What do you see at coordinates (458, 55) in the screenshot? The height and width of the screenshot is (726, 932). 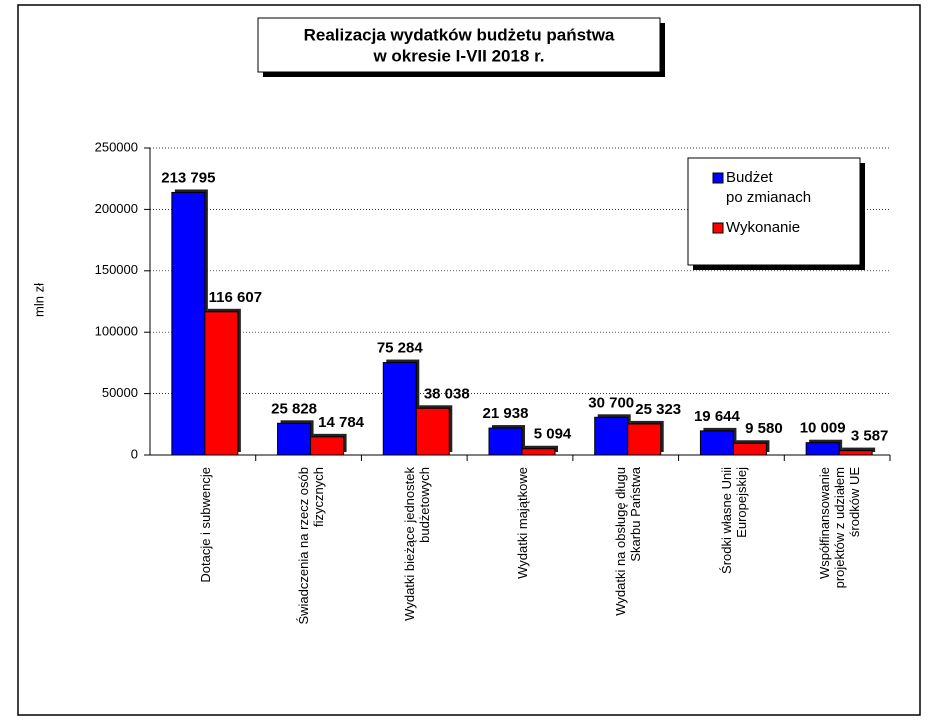 I see `chart-title: w okresie I-VII 2018 r.` at bounding box center [458, 55].